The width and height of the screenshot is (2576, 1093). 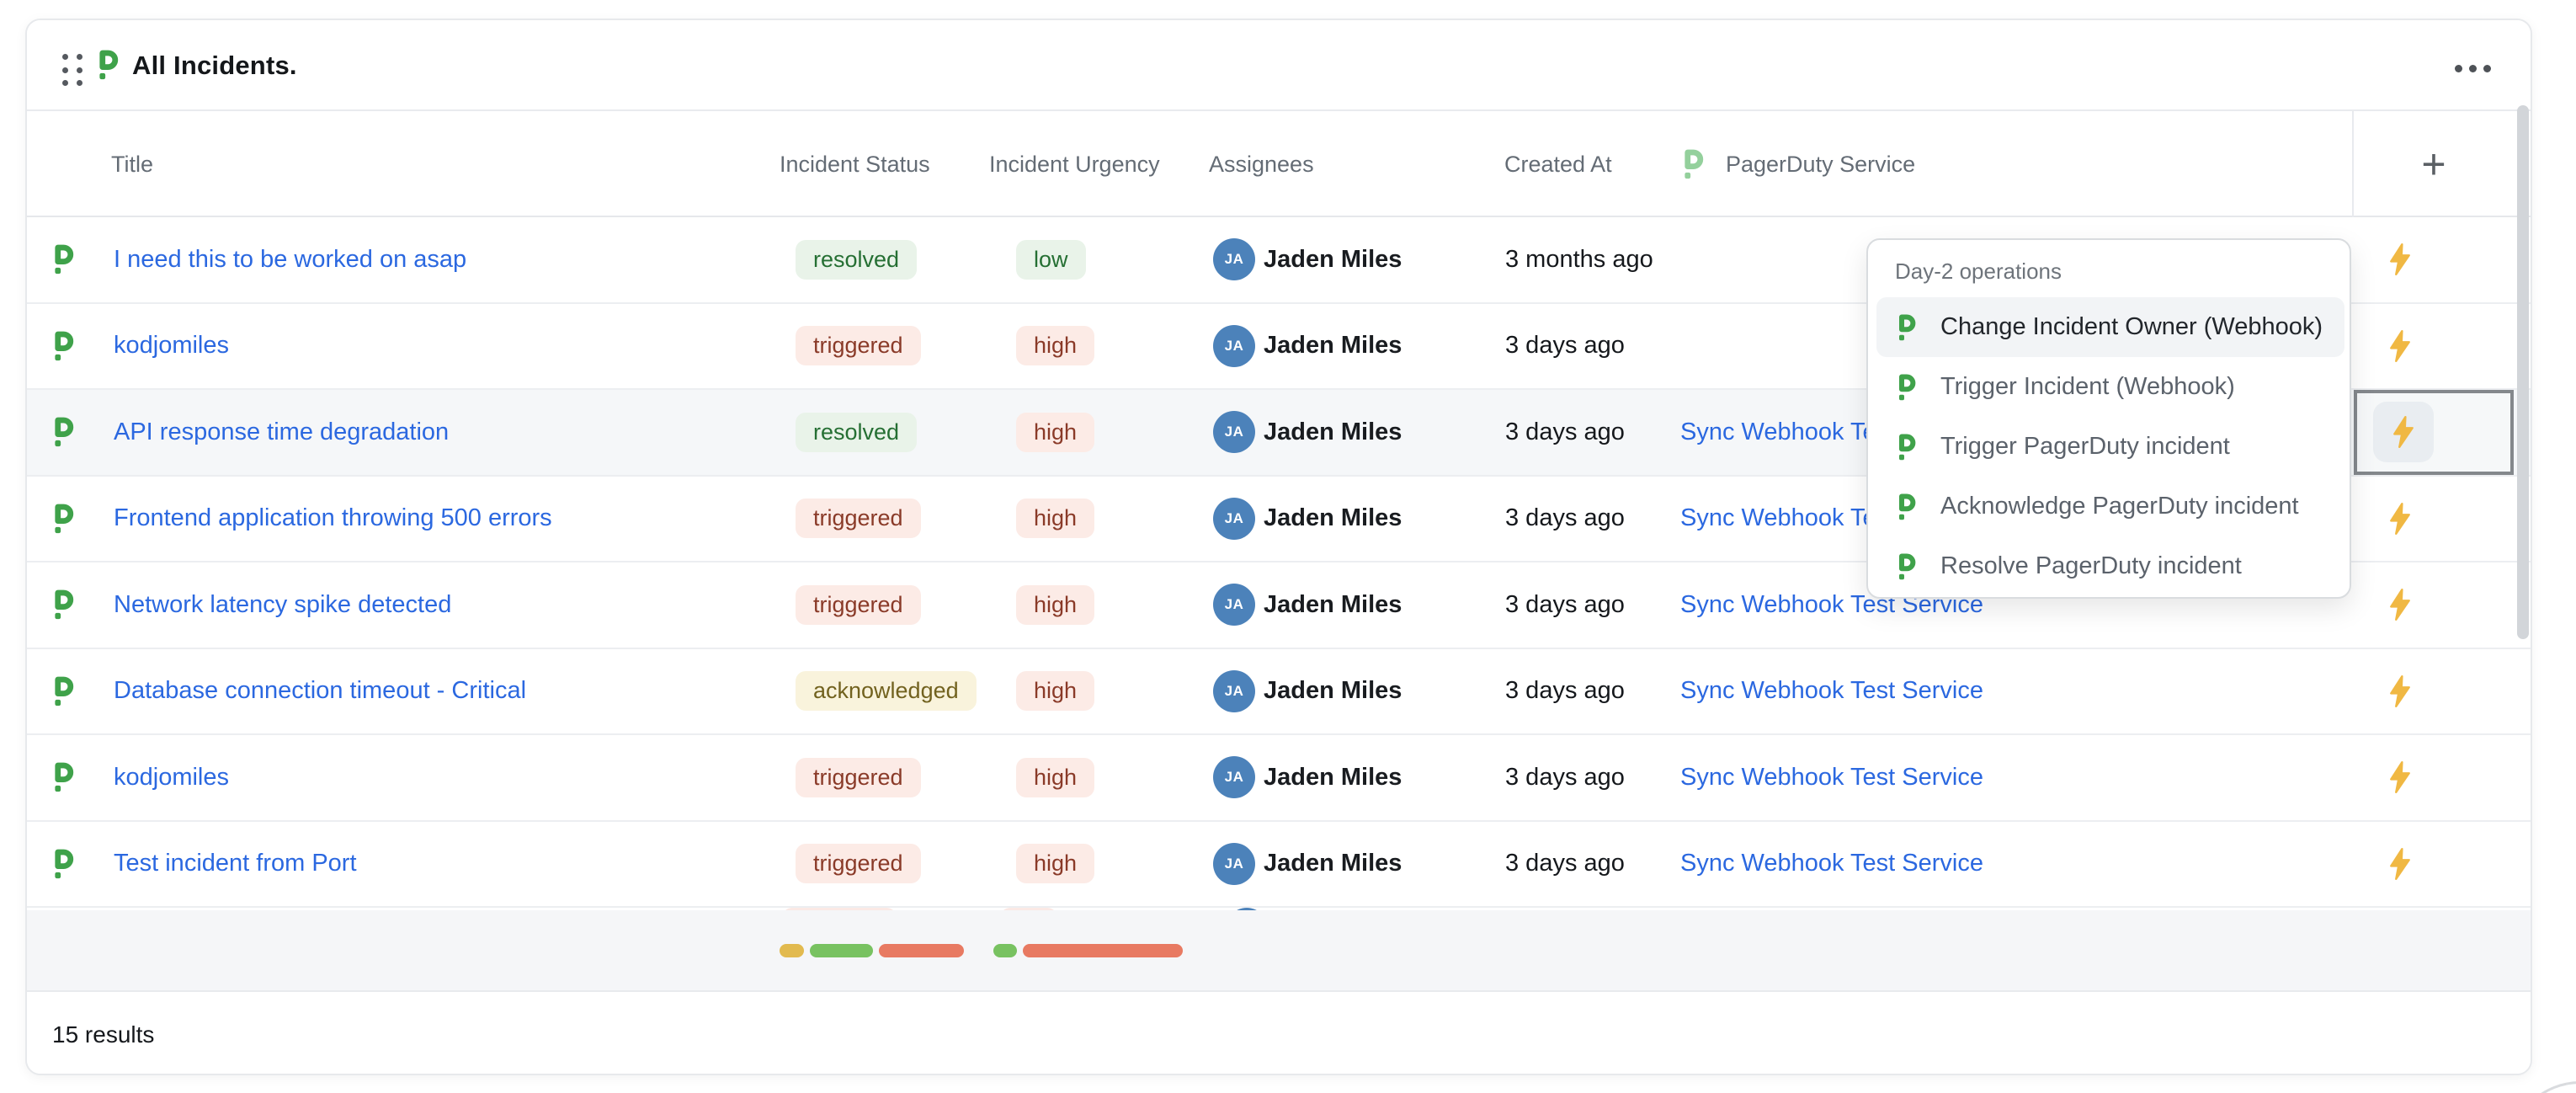 I want to click on column-header-created: Created At, so click(x=1558, y=164).